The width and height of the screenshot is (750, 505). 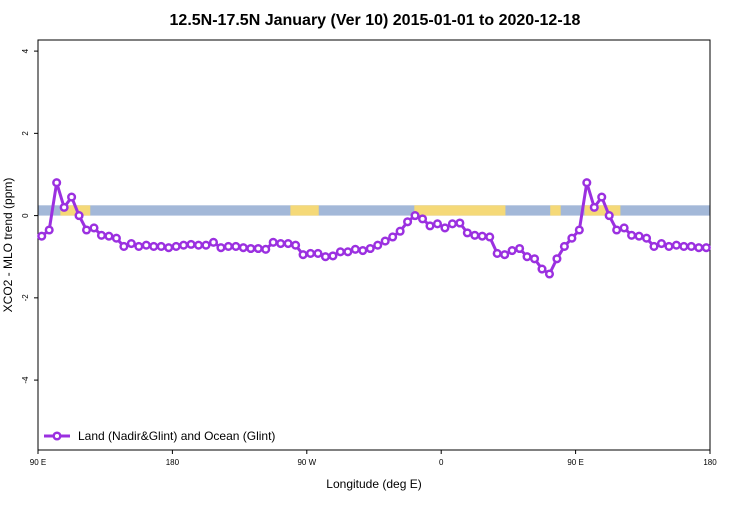 I want to click on y-tick-label: 2, so click(x=25, y=133).